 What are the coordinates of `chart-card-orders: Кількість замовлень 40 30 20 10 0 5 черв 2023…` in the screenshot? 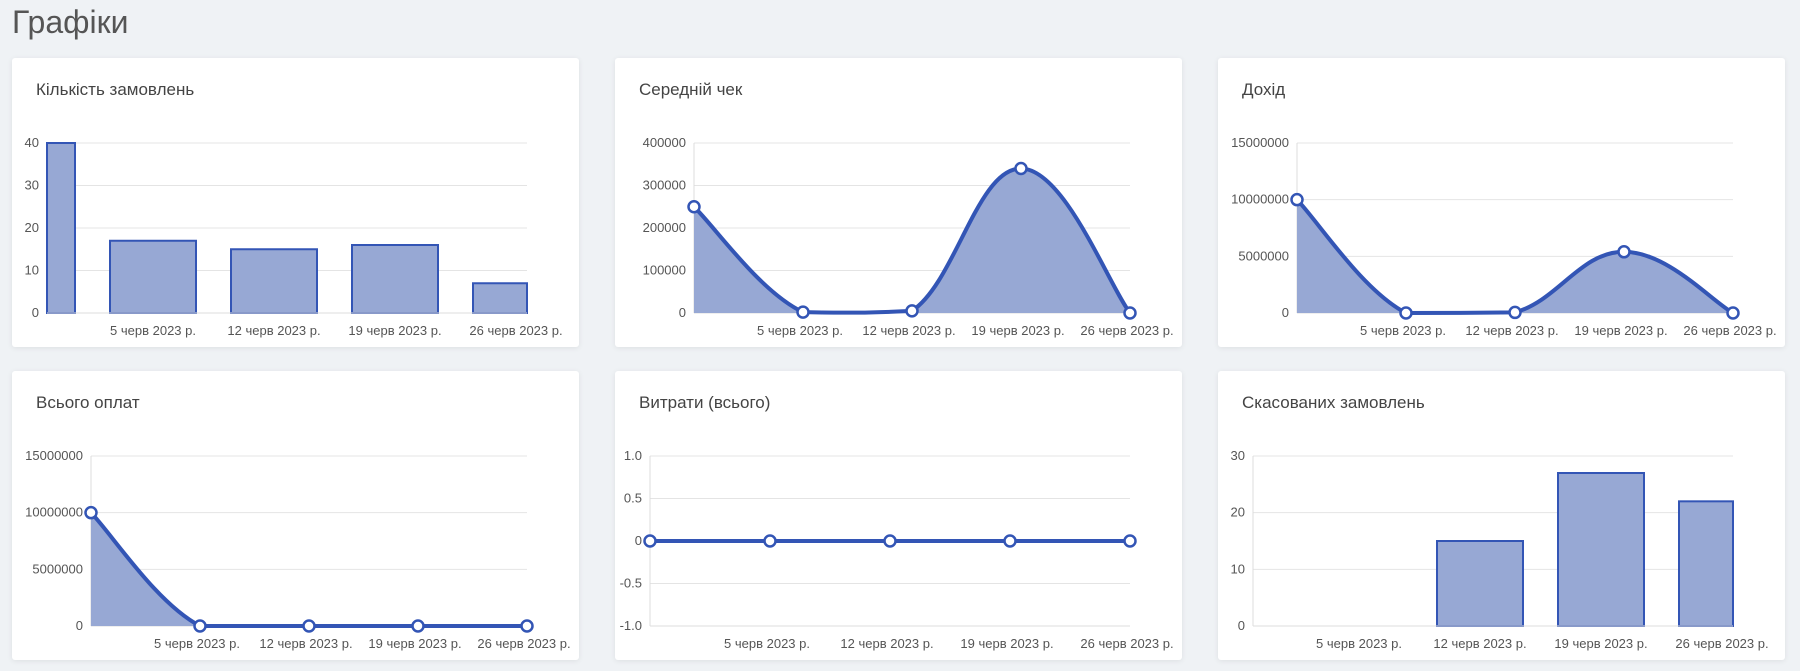 It's located at (295, 202).